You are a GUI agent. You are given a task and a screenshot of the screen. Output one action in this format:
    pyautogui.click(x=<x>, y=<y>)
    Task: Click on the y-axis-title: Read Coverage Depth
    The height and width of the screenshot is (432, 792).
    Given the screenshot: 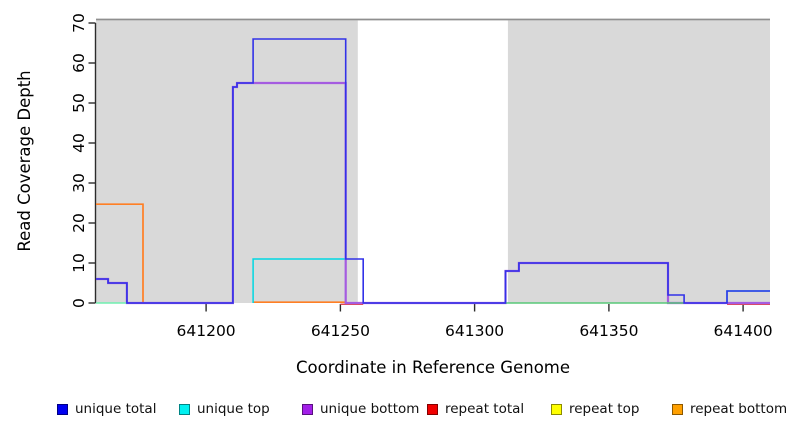 What is the action you would take?
    pyautogui.click(x=24, y=160)
    